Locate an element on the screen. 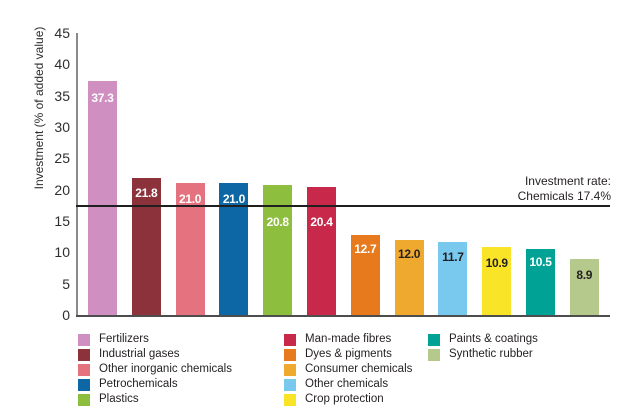 The height and width of the screenshot is (414, 640). legend-item: Crop protection is located at coordinates (334, 399).